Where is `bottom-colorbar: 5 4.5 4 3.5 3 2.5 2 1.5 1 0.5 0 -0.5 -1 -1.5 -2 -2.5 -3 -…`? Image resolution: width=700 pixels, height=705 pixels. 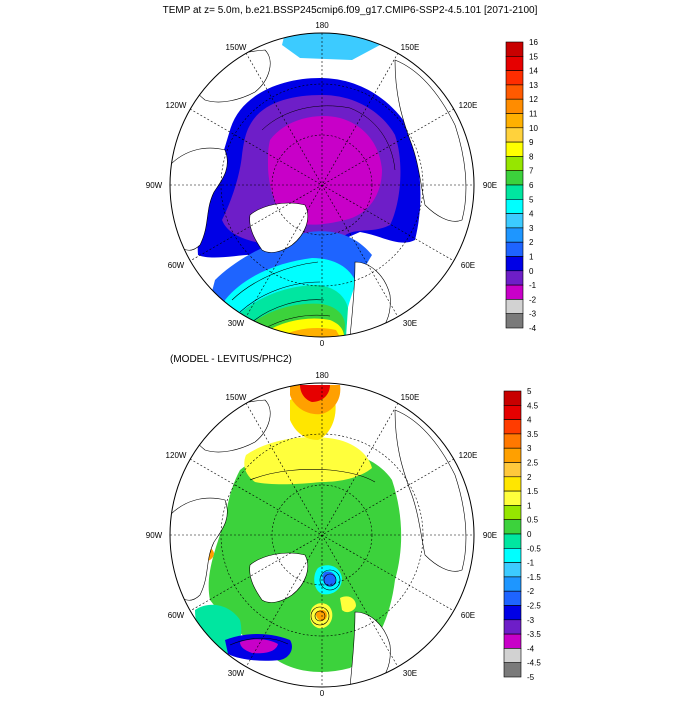
bottom-colorbar: 5 4.5 4 3.5 3 2.5 2 1.5 1 0.5 0 -0.5 -1 -1.5 -2 -2.5 -3 -… is located at coordinates (522, 534).